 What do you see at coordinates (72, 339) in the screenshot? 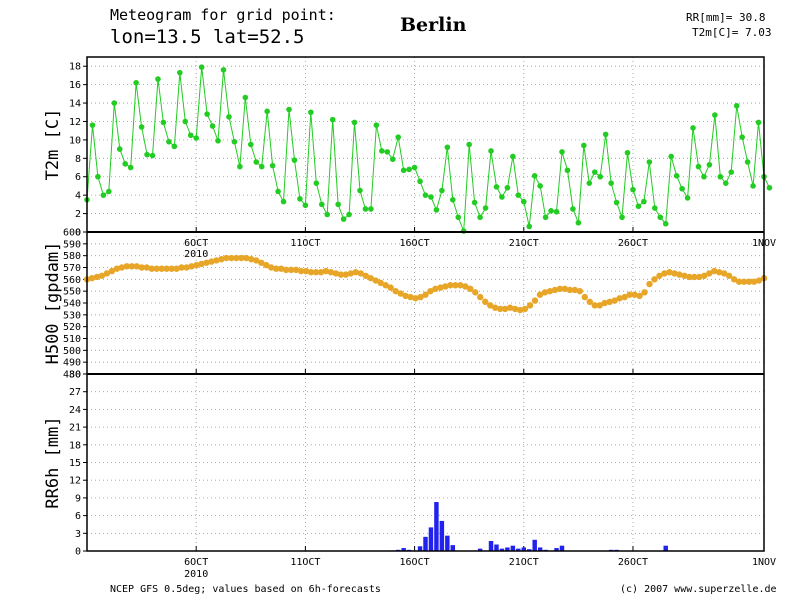
I see `y-tick-label: 510` at bounding box center [72, 339].